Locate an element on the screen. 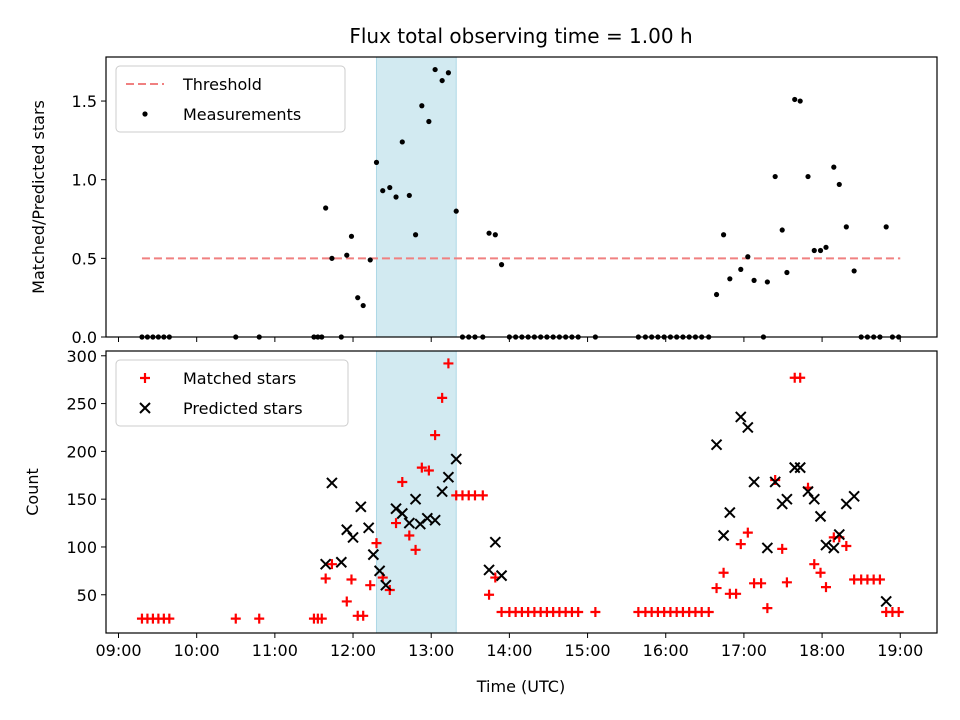 The height and width of the screenshot is (720, 960). bottom-y-tick-label: 50 is located at coordinates (87, 595).